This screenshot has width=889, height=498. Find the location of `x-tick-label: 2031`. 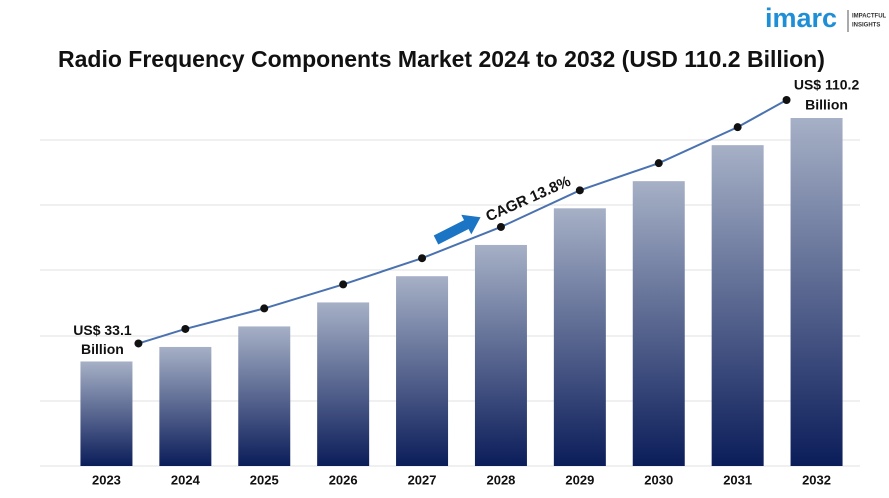

x-tick-label: 2031 is located at coordinates (737, 479).